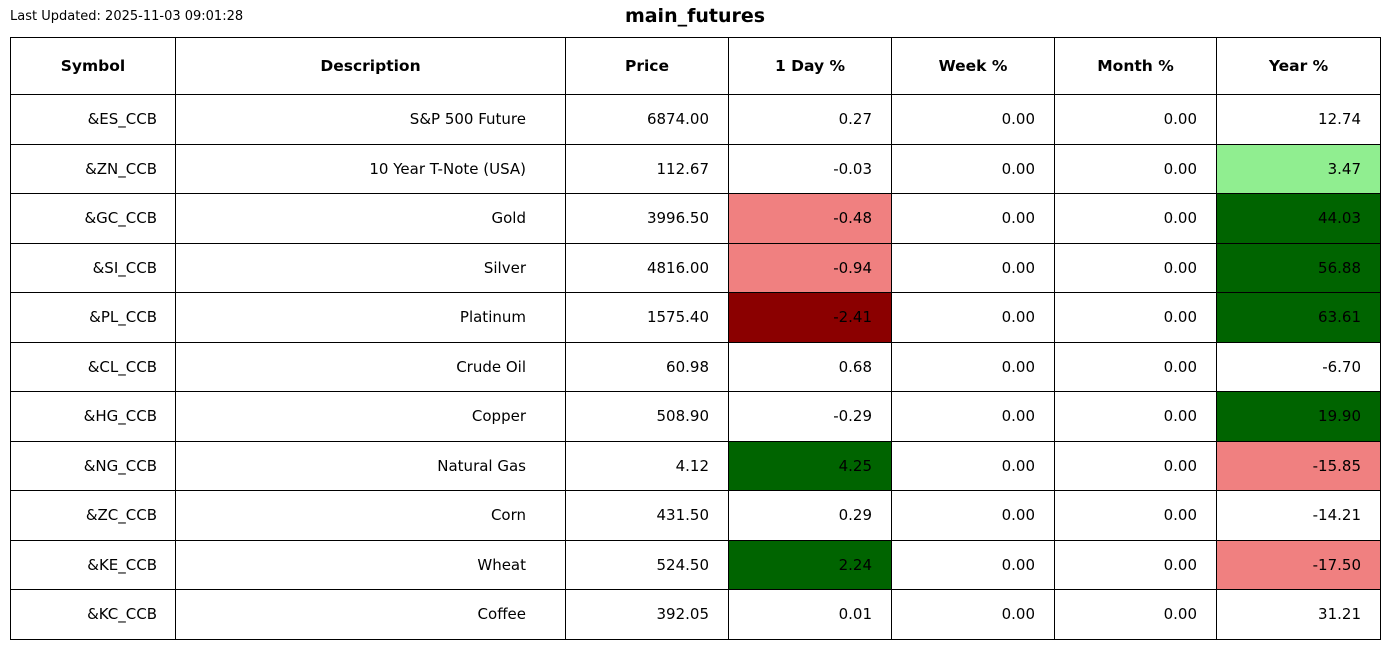 This screenshot has width=1390, height=650. Describe the element at coordinates (1298, 168) in the screenshot. I see `year-change-cell: 3.47` at that location.